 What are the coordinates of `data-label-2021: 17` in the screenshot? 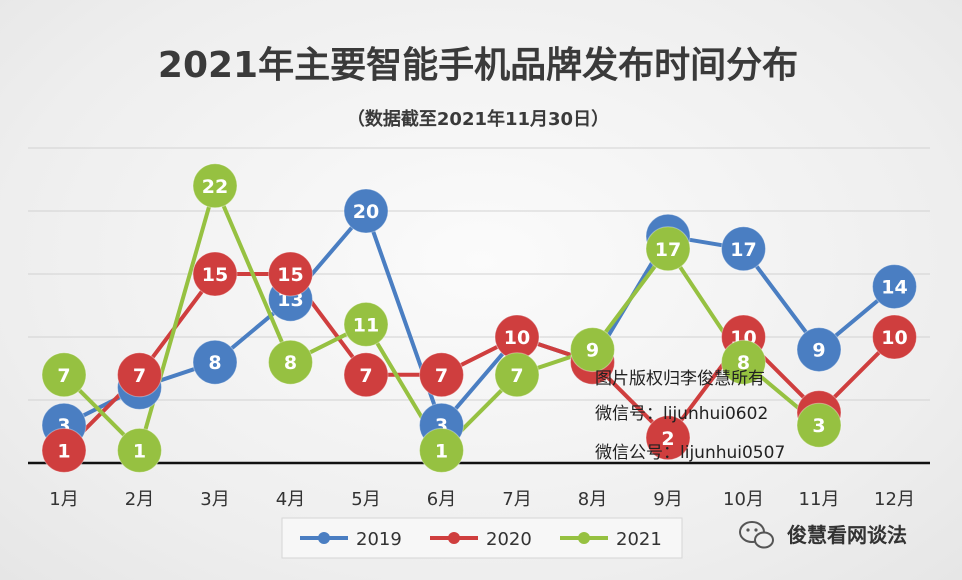 It's located at (668, 250).